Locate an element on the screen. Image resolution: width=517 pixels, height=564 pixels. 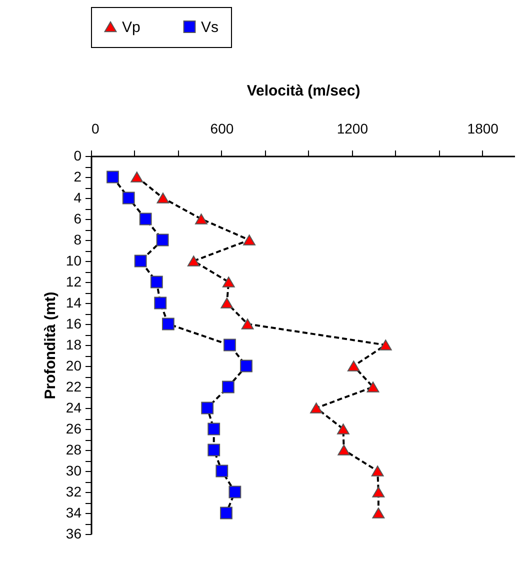
x-tick-label: 1800 is located at coordinates (483, 128).